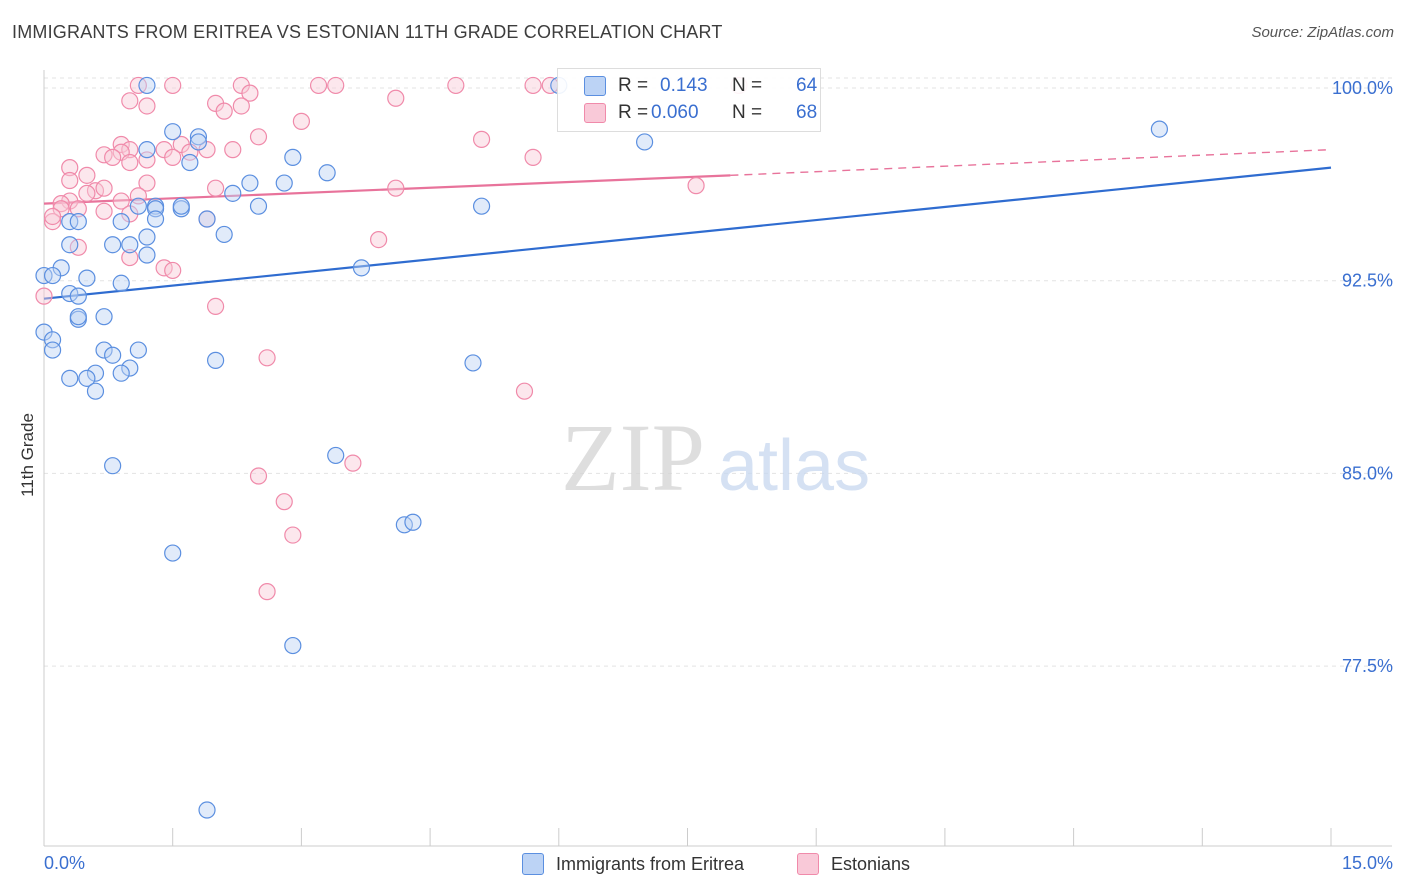 The height and width of the screenshot is (892, 1406). I want to click on legend-n-value: 64, so click(807, 85).